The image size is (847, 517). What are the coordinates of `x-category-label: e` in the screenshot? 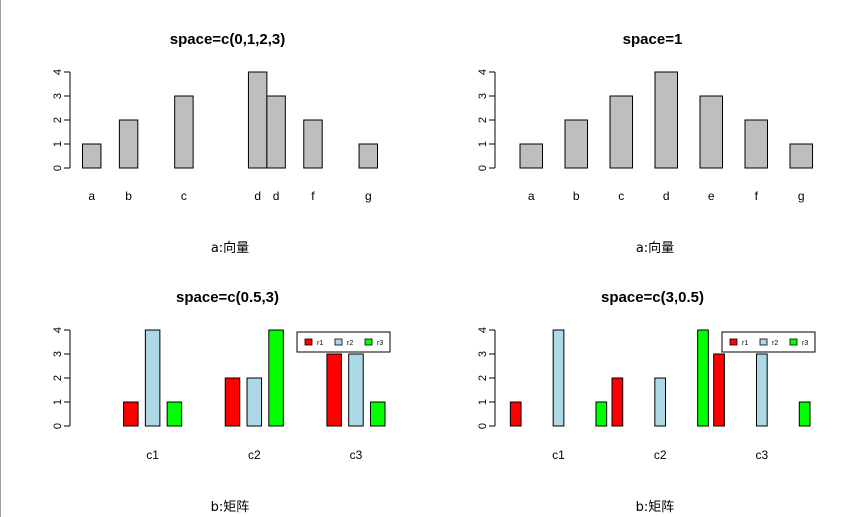 It's located at (711, 196).